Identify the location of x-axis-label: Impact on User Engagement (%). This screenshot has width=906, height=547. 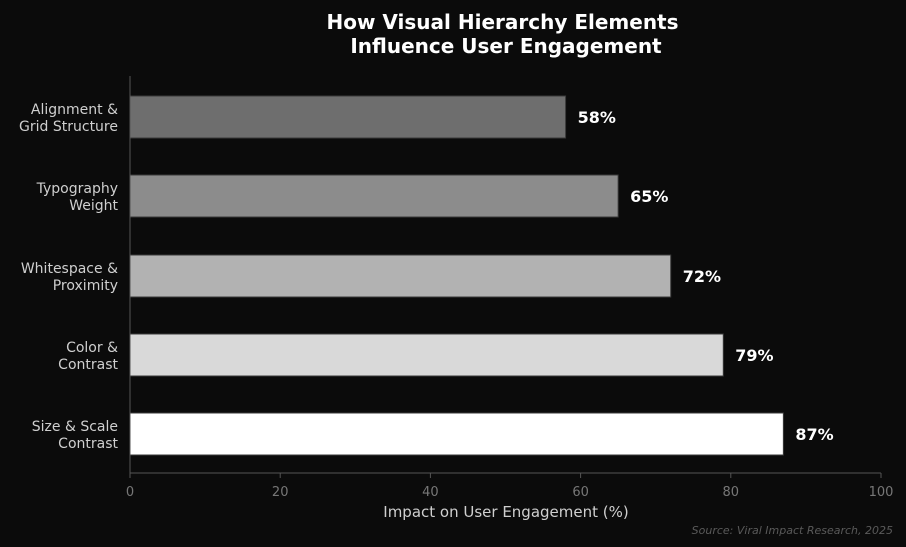
(505, 512).